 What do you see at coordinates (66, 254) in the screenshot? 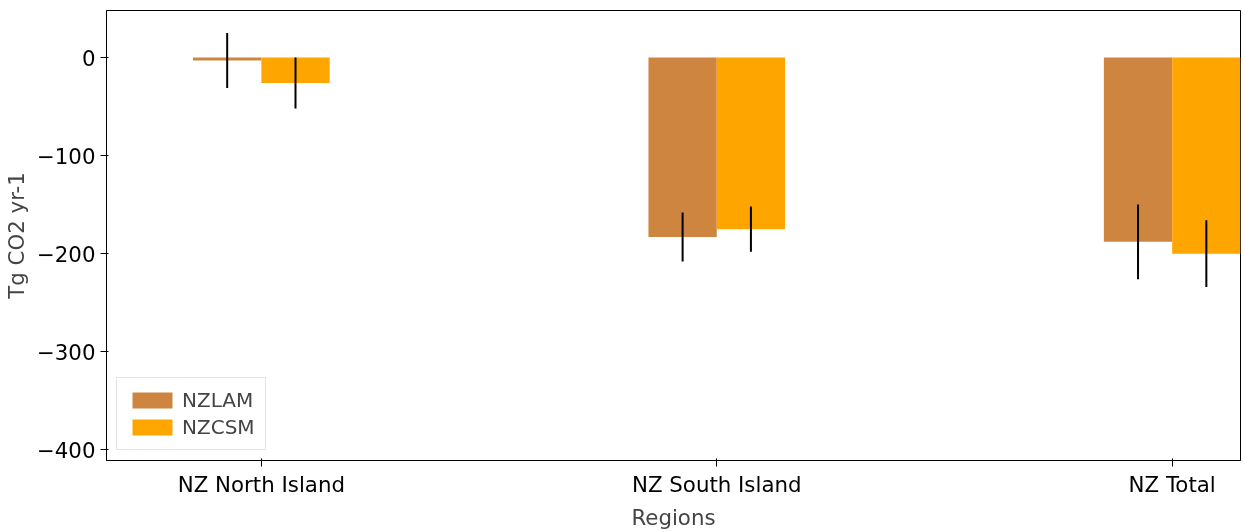
I see `y-tick-label: −200` at bounding box center [66, 254].